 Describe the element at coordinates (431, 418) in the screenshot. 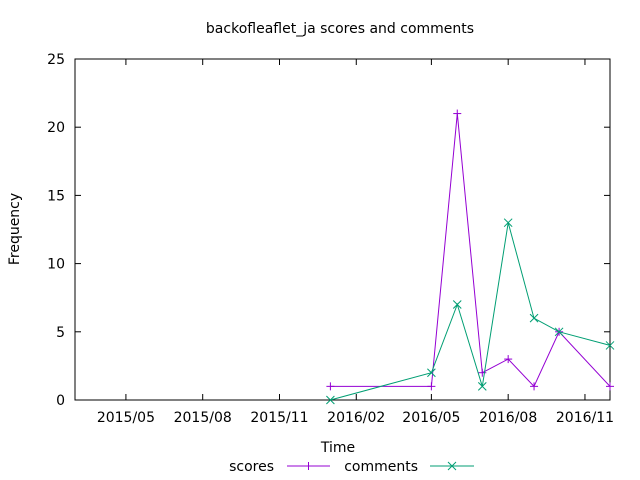

I see `x-tick-label: 2016/05` at that location.